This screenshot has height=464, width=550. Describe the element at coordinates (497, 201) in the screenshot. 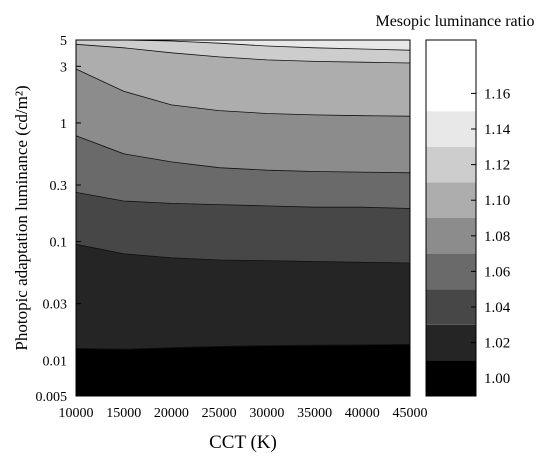

I see `colorbar-tick-label: 1.10` at that location.